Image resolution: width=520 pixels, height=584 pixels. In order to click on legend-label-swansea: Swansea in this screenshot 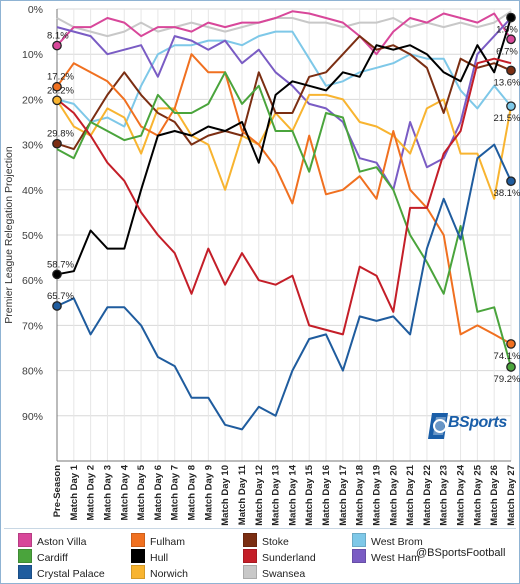, I will do `click(284, 574)`.